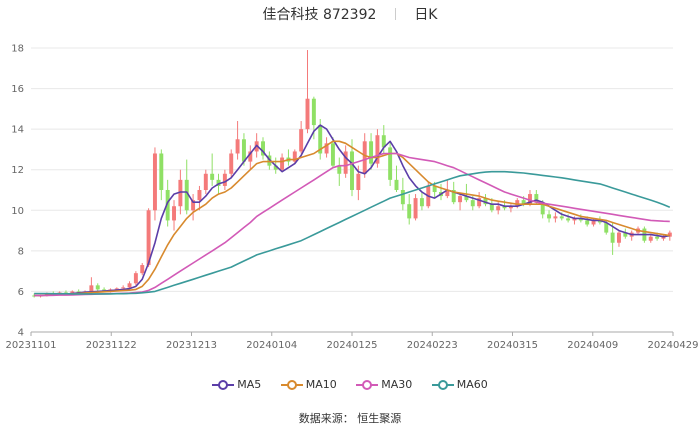 The image size is (700, 426). What do you see at coordinates (395, 14) in the screenshot?
I see `title-separator` at bounding box center [395, 14].